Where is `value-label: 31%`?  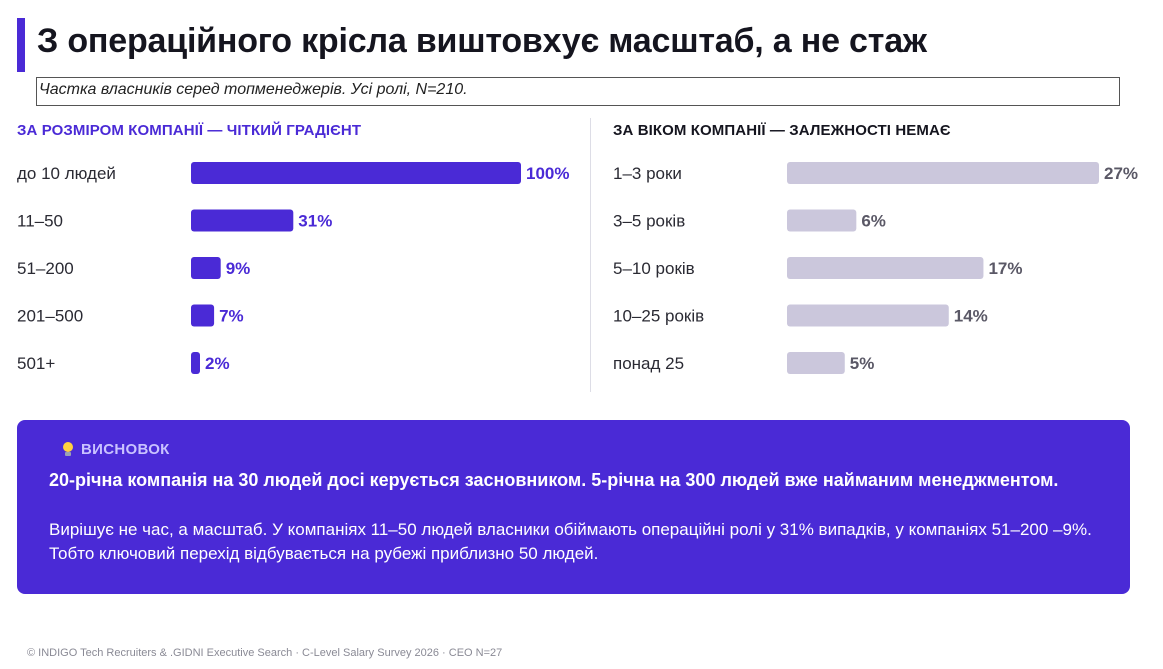 value-label: 31% is located at coordinates (315, 221).